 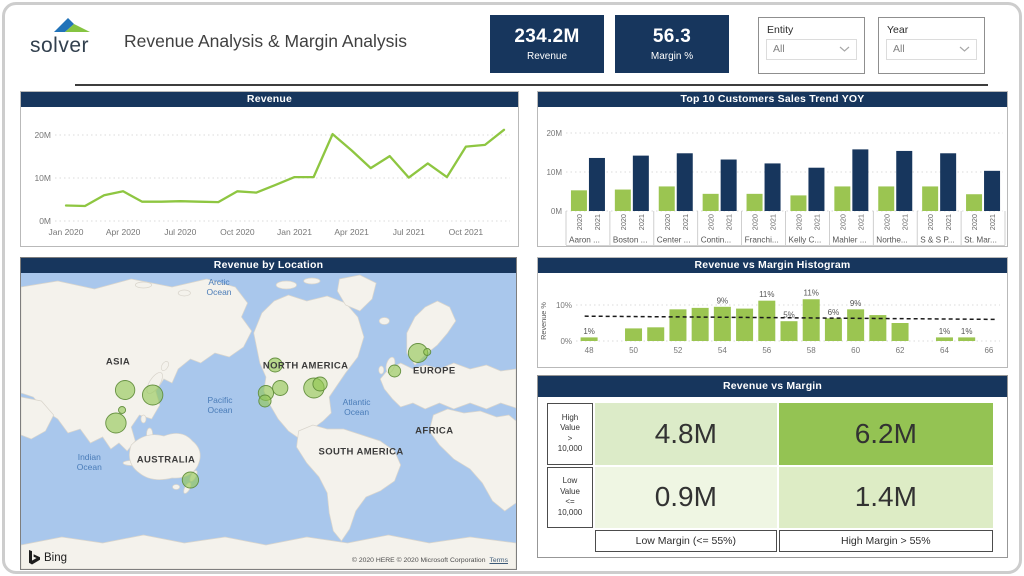 What do you see at coordinates (686, 497) in the screenshot?
I see `matrix-cell-low-low: 0.9M` at bounding box center [686, 497].